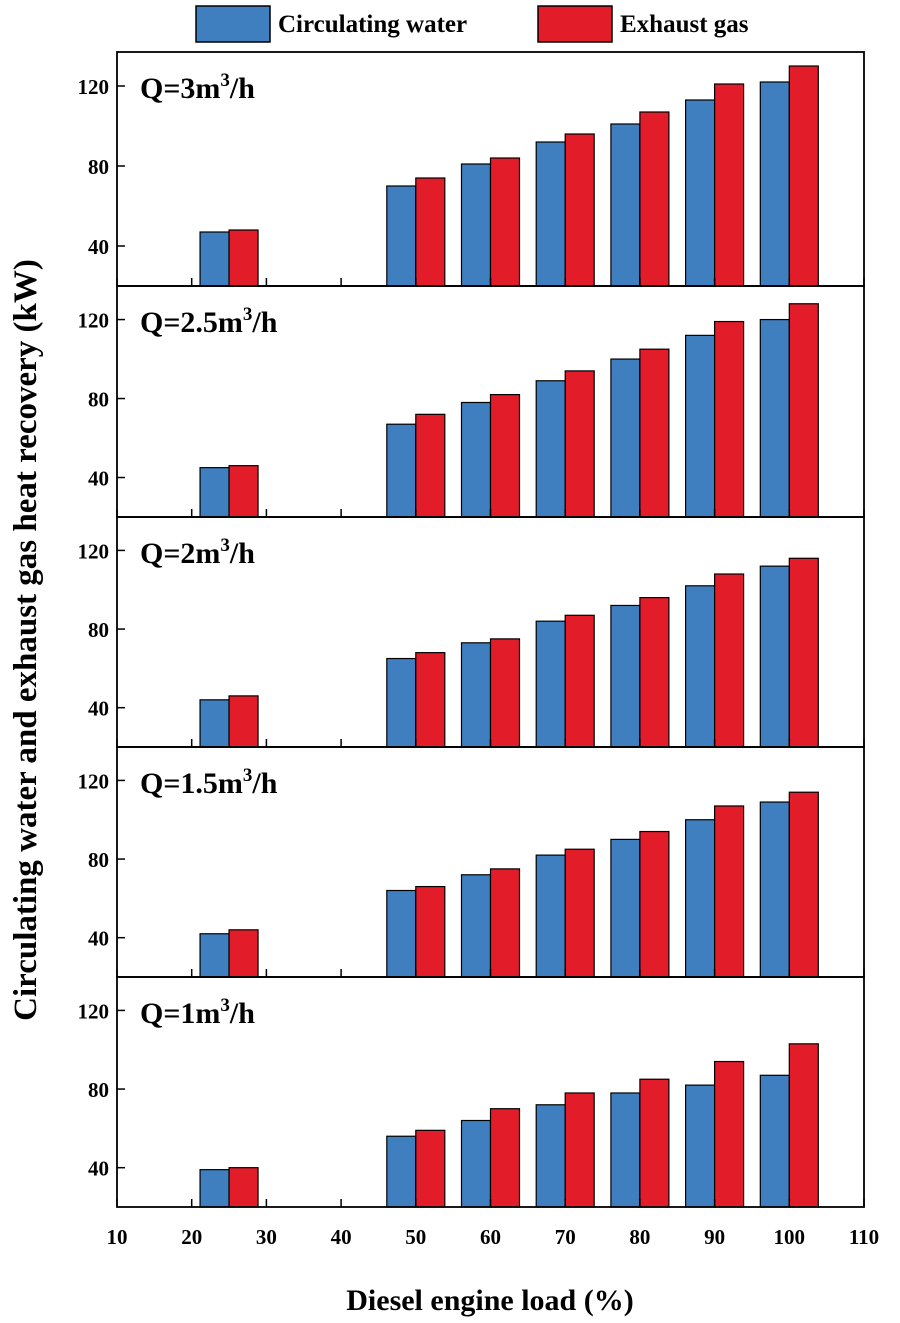  I want to click on bar-p1-s0-x3, so click(550, 449).